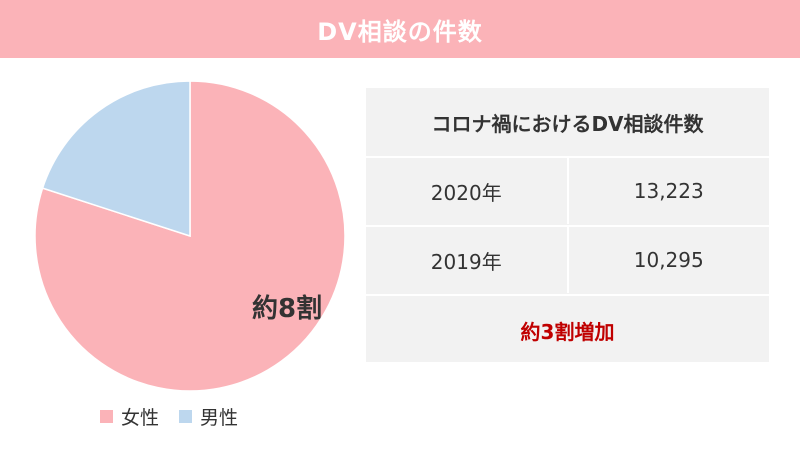  I want to click on legend-item-male: 男性, so click(208, 416).